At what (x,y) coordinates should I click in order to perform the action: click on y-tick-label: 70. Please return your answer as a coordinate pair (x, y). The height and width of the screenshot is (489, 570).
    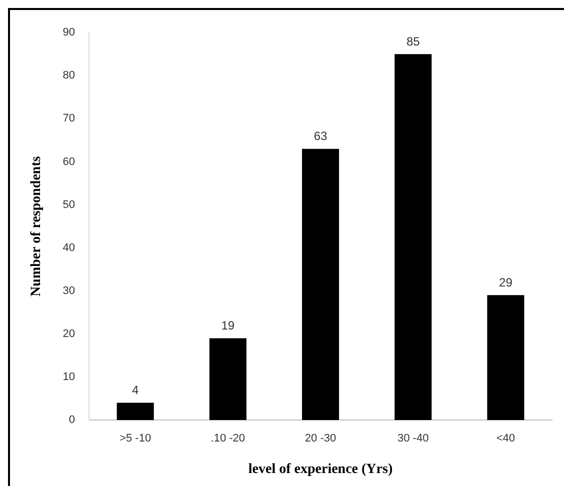
    Looking at the image, I should click on (69, 118).